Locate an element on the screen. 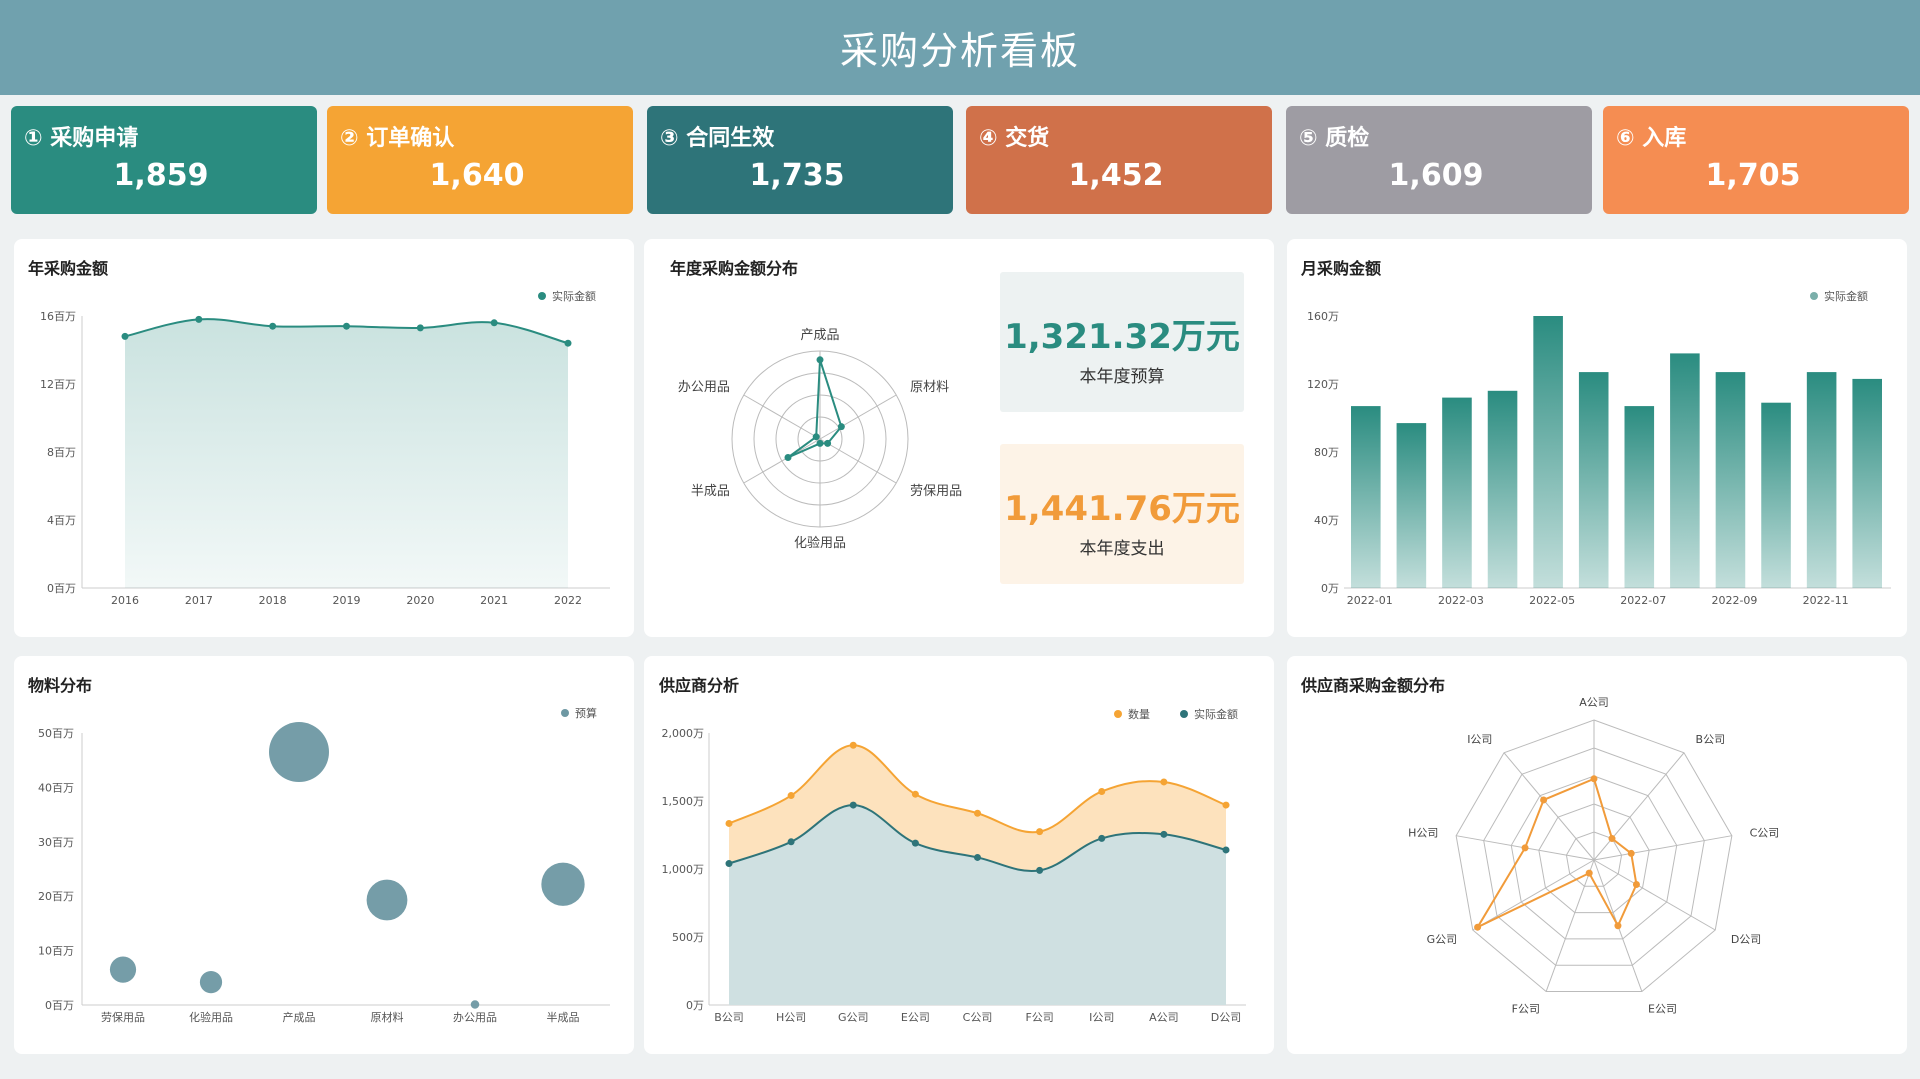 Image resolution: width=1920 pixels, height=1079 pixels. kpi-label: ④ 交货 is located at coordinates (1014, 138).